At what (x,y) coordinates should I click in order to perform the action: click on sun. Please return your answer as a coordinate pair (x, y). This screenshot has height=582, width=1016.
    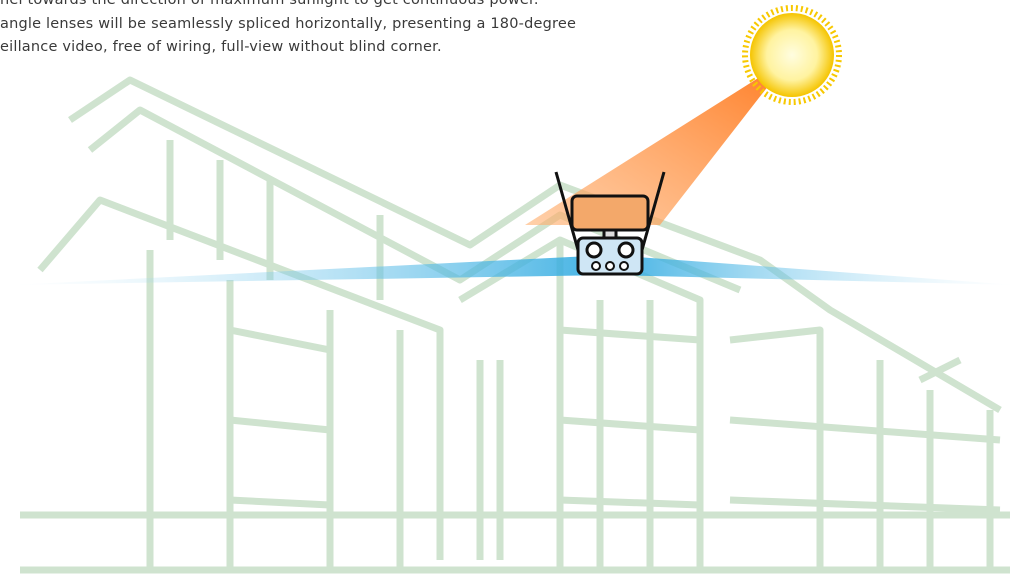
    Looking at the image, I should click on (792, 55).